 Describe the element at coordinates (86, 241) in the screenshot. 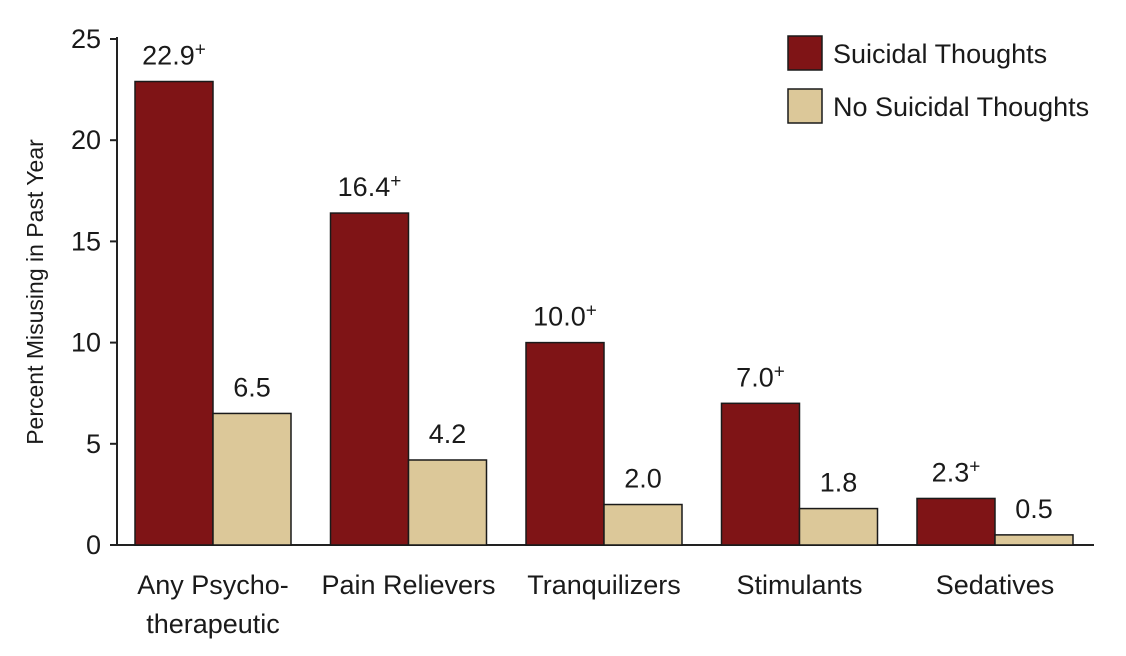

I see `y-tick-label: 15` at that location.